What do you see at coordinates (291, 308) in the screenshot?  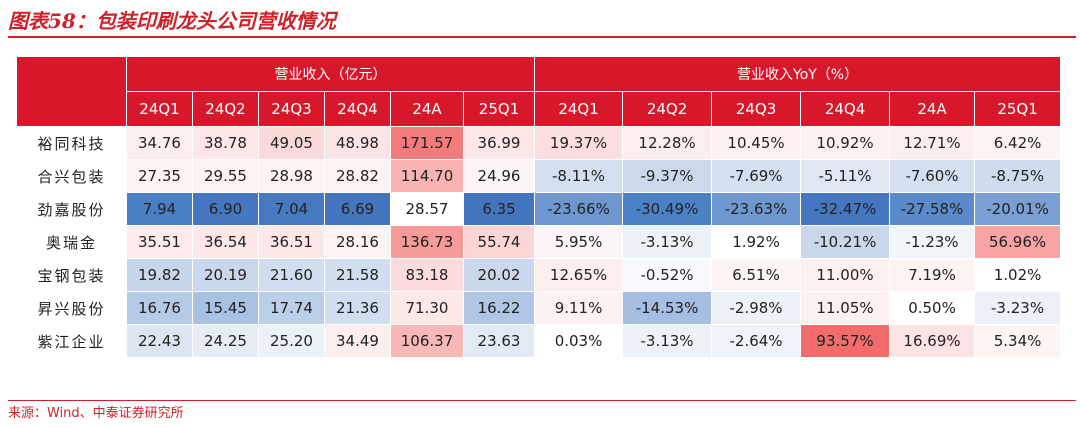 I see `revenue-cell: 17.74` at bounding box center [291, 308].